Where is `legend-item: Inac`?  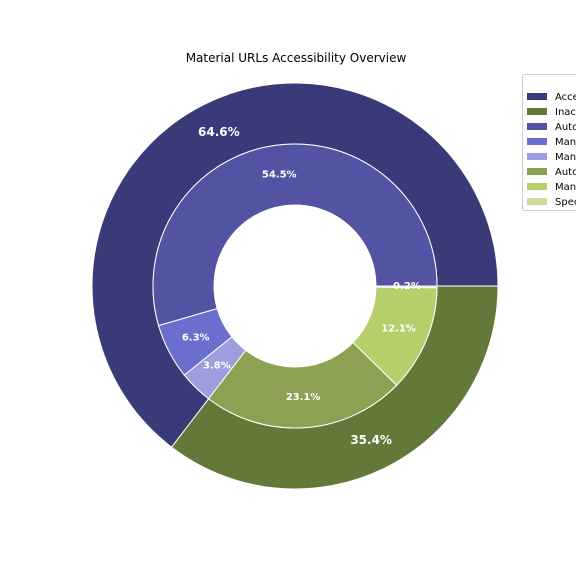 legend-item: Inac is located at coordinates (551, 113).